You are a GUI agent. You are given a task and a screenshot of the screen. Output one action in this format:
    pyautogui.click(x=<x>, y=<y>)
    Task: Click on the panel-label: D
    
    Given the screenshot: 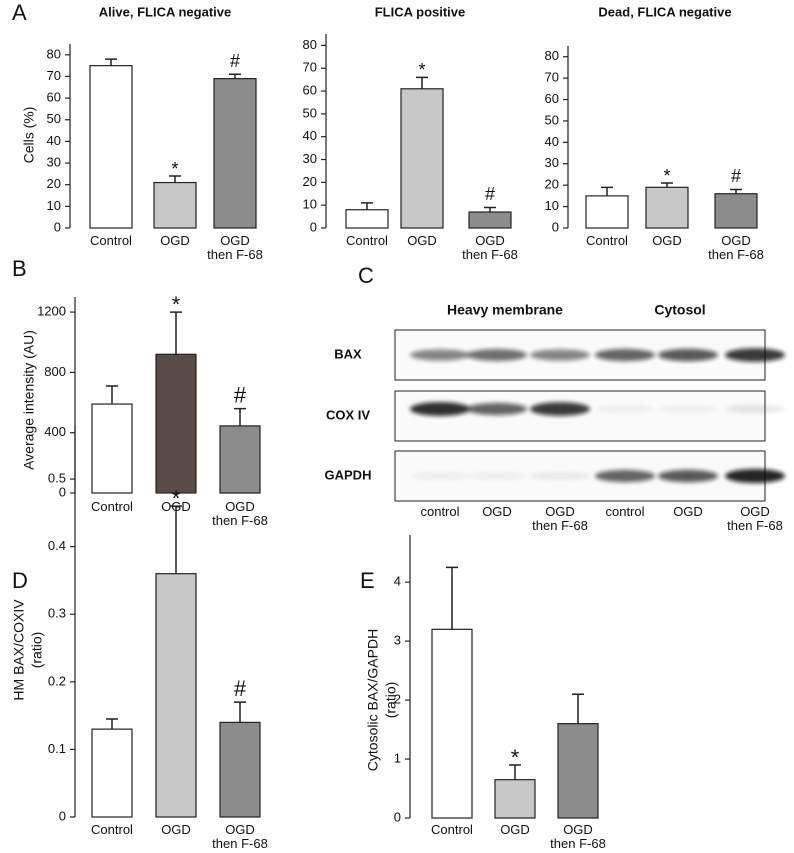 What is the action you would take?
    pyautogui.click(x=20, y=580)
    